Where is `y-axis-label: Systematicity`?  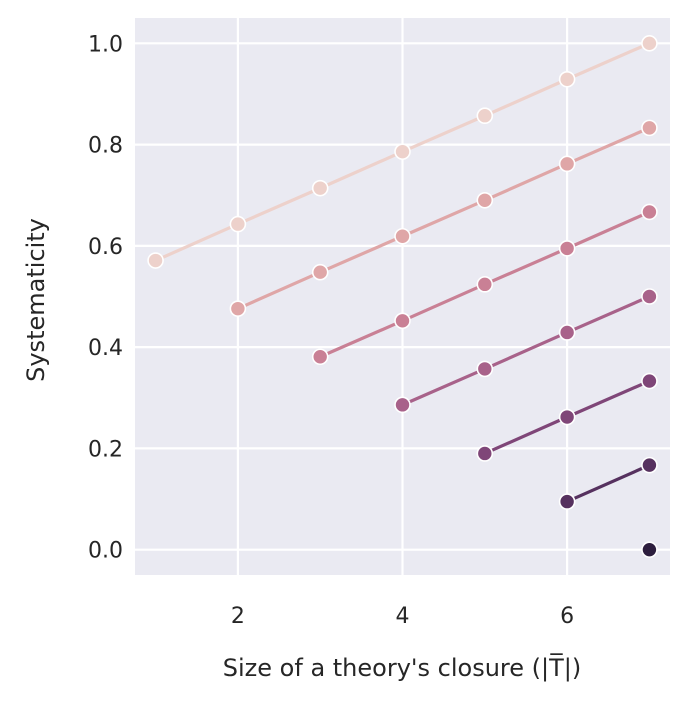 y-axis-label: Systematicity is located at coordinates (36, 300).